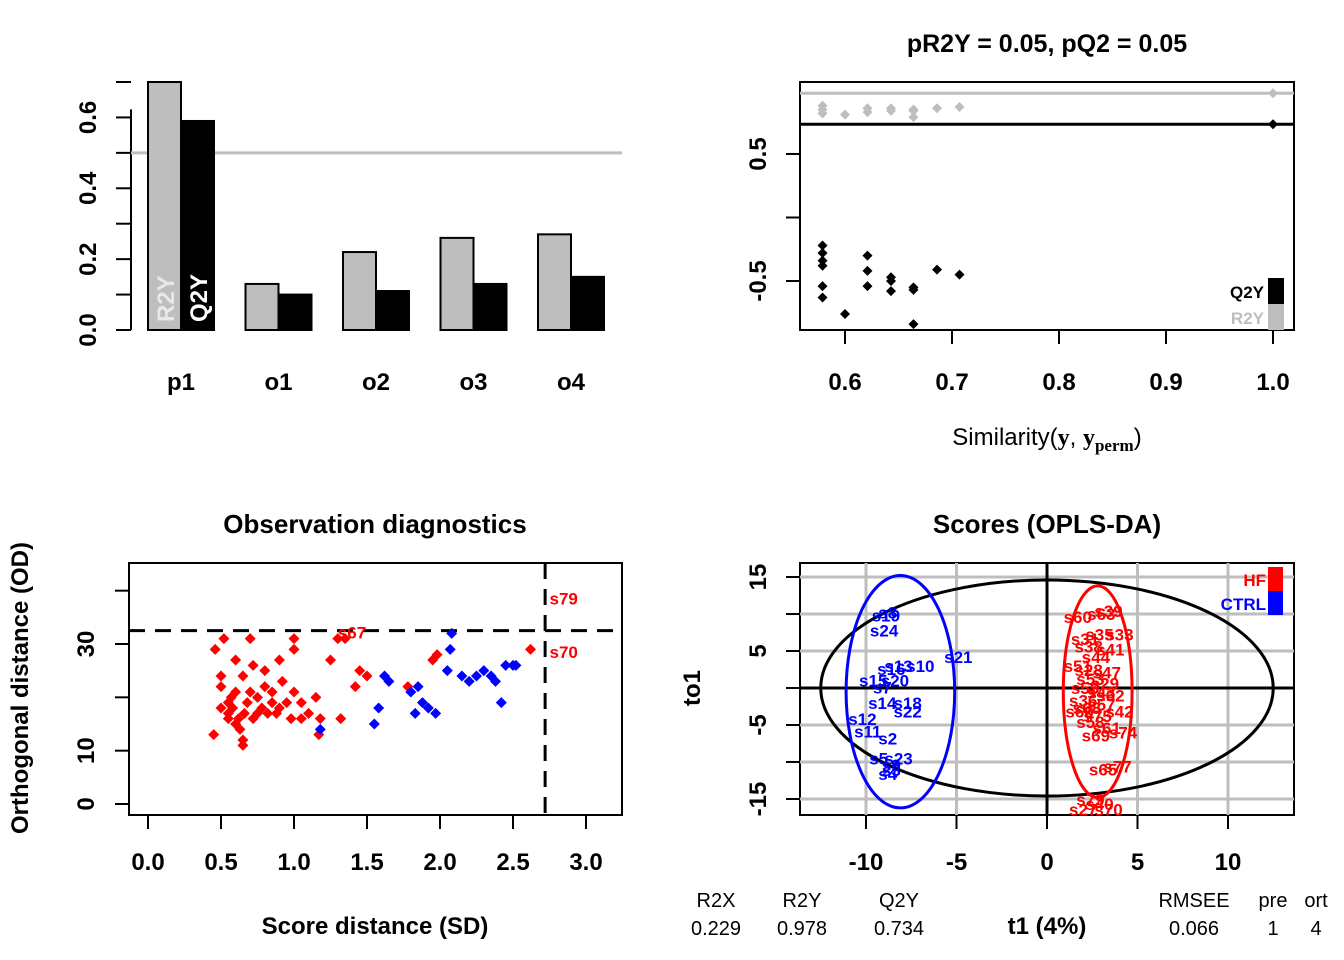 The image size is (1344, 960). What do you see at coordinates (844, 382) in the screenshot?
I see `permutation-x-tick-label: 0.6` at bounding box center [844, 382].